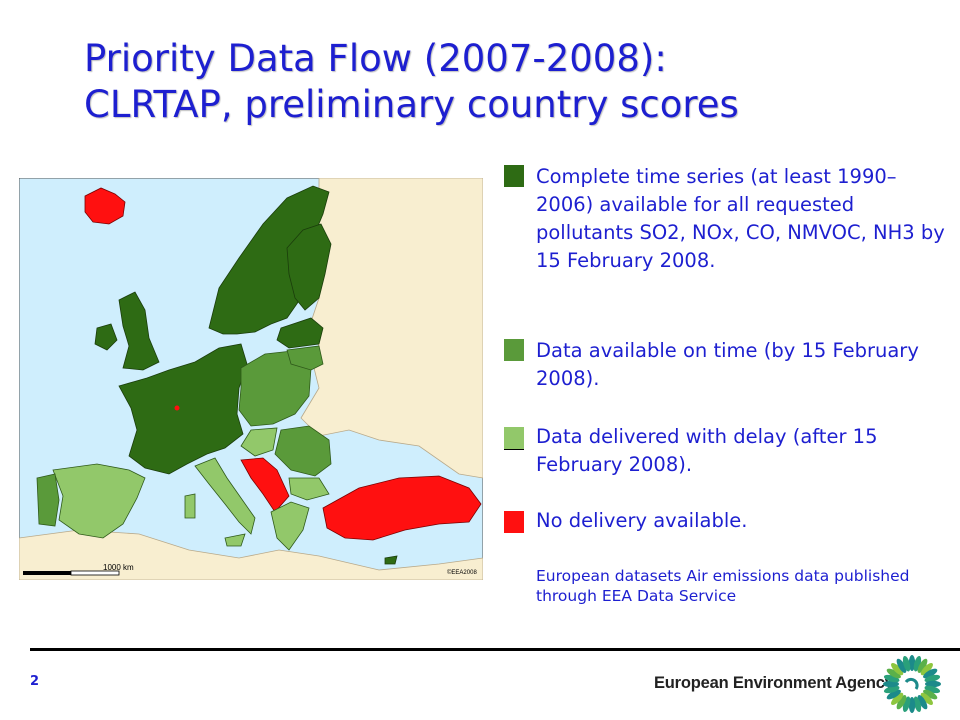  I want to click on legend-swatch-complete, so click(514, 176).